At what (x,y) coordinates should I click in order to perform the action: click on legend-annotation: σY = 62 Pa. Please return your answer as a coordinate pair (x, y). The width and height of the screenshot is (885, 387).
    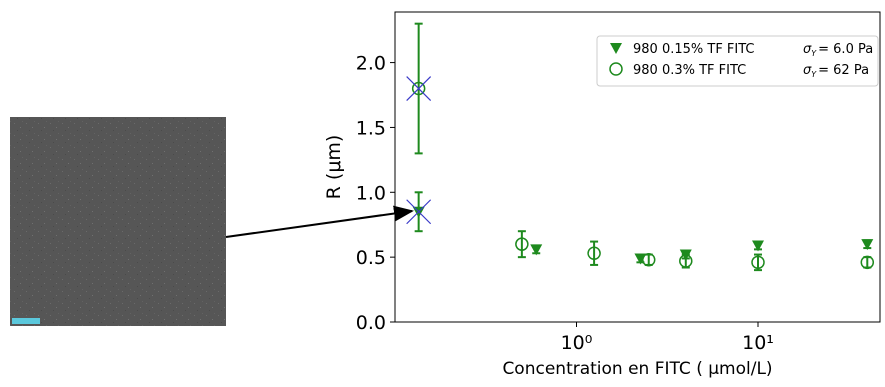
    Looking at the image, I should click on (836, 71).